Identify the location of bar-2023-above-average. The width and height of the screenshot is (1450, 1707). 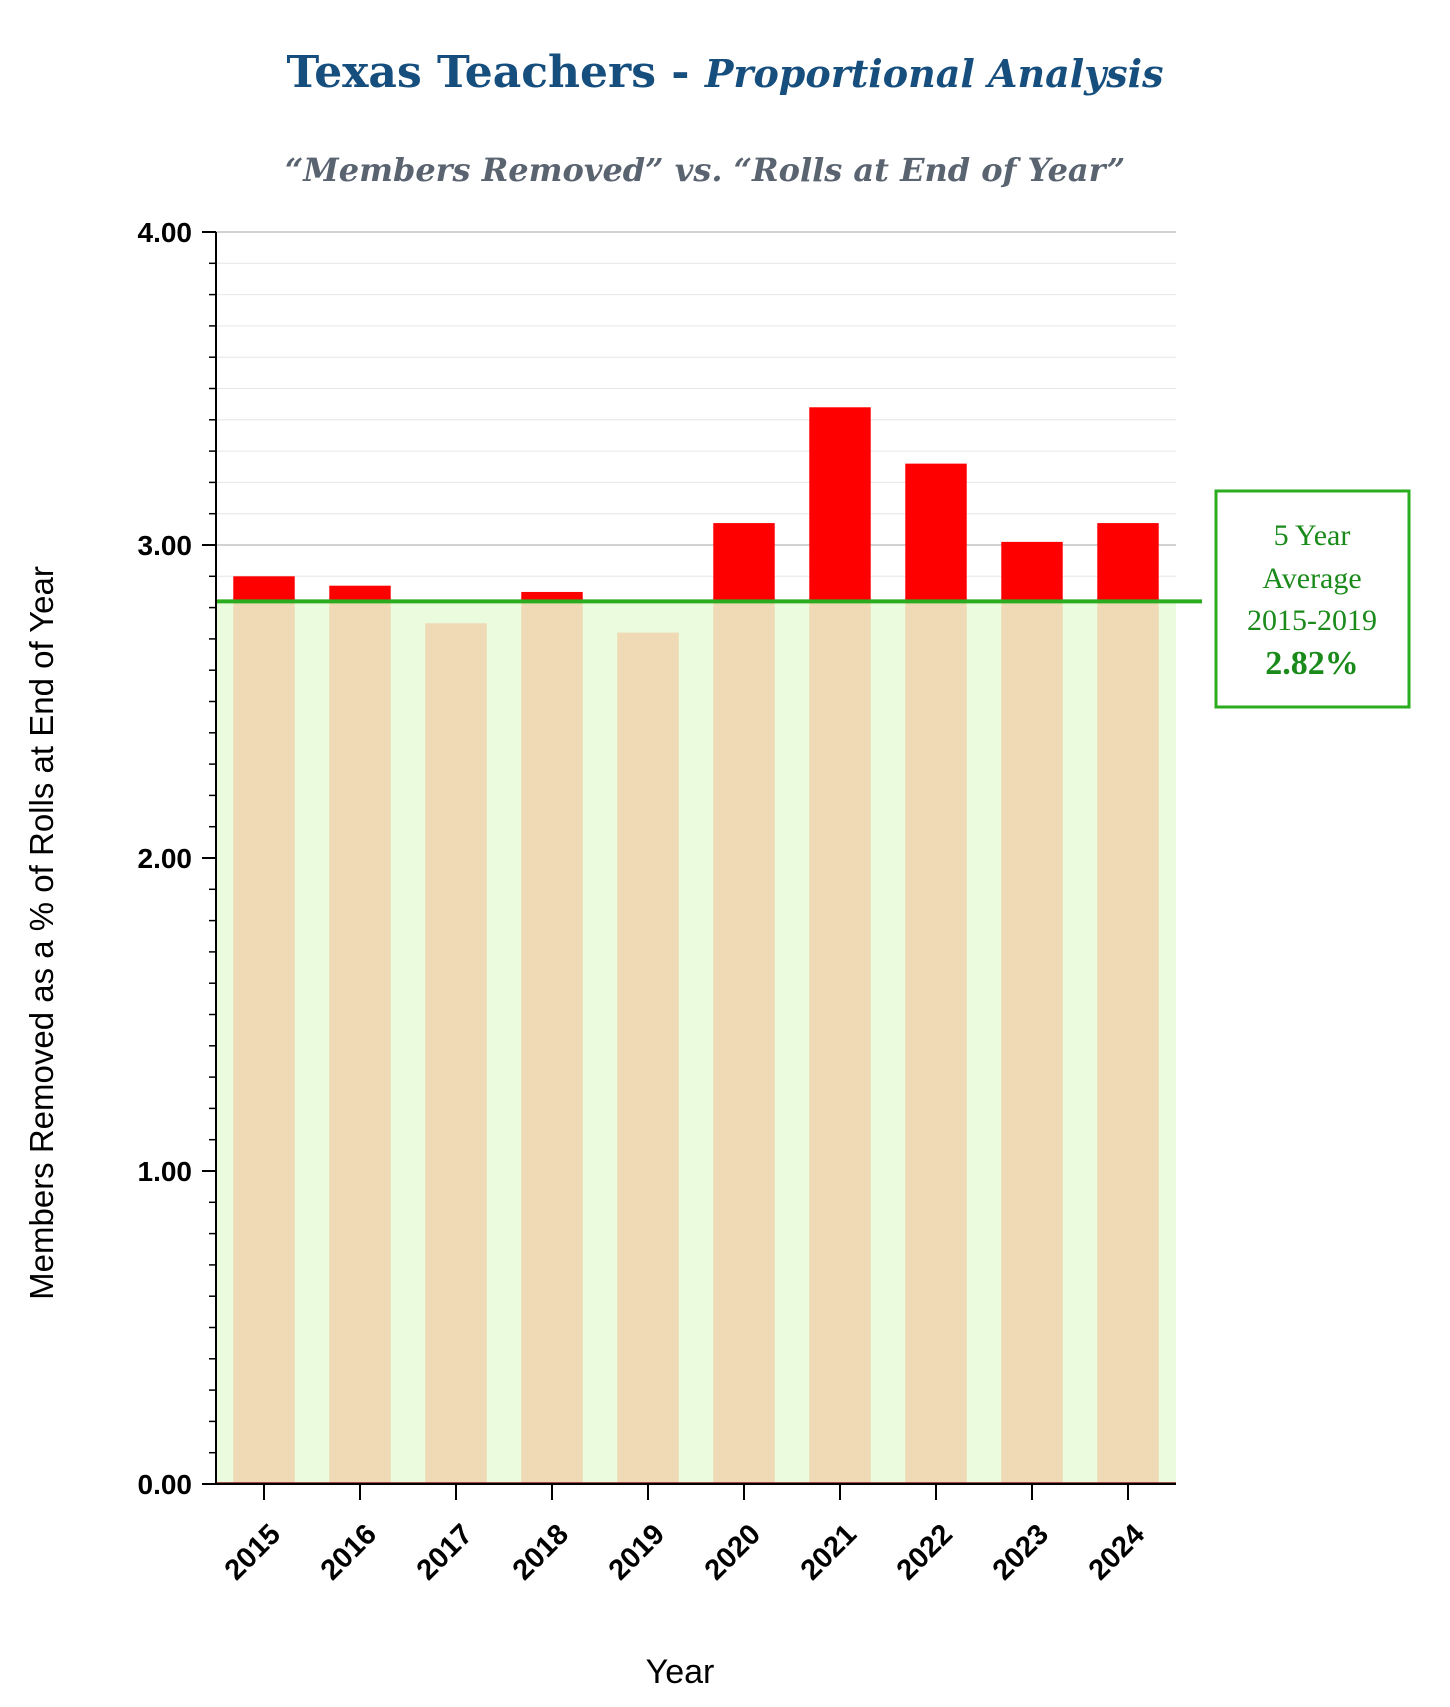
(1032, 571).